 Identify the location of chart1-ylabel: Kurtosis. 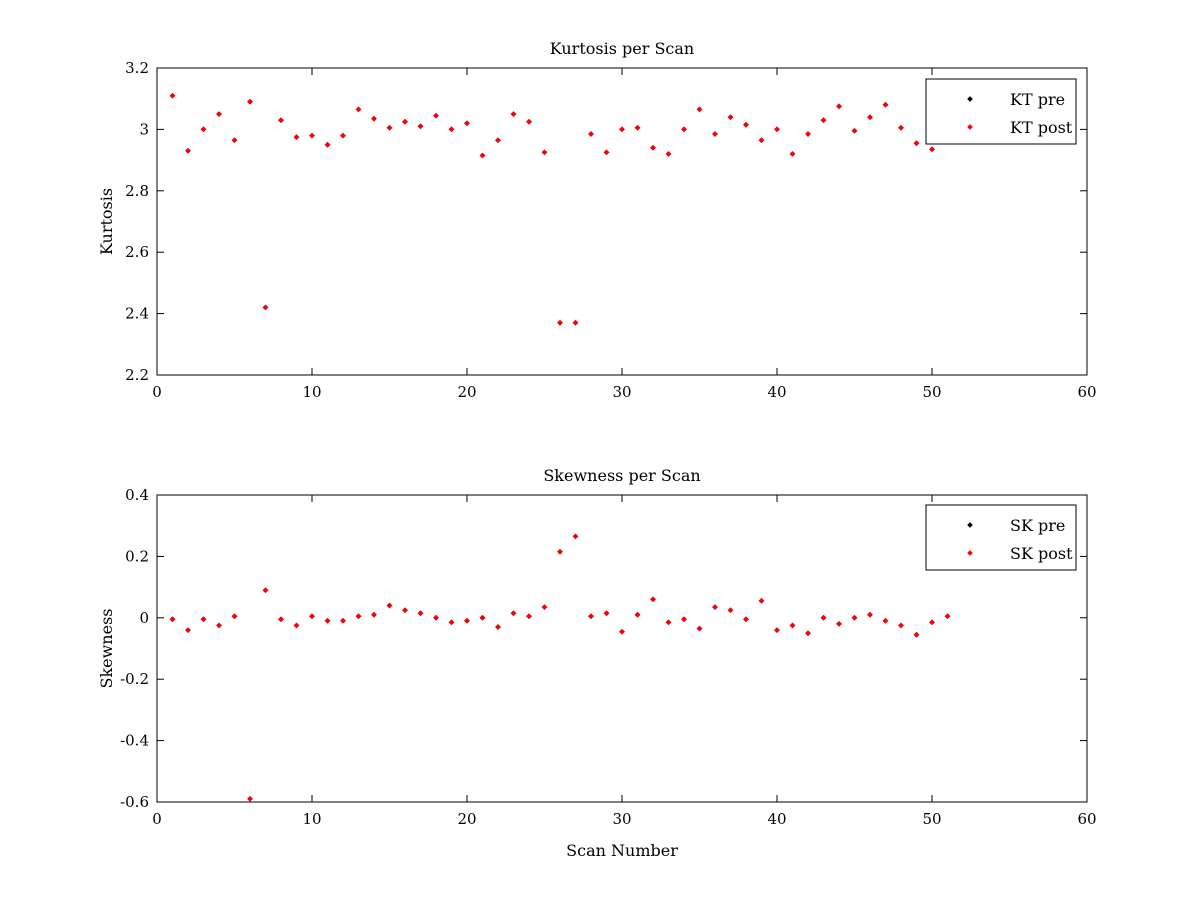
(106, 221).